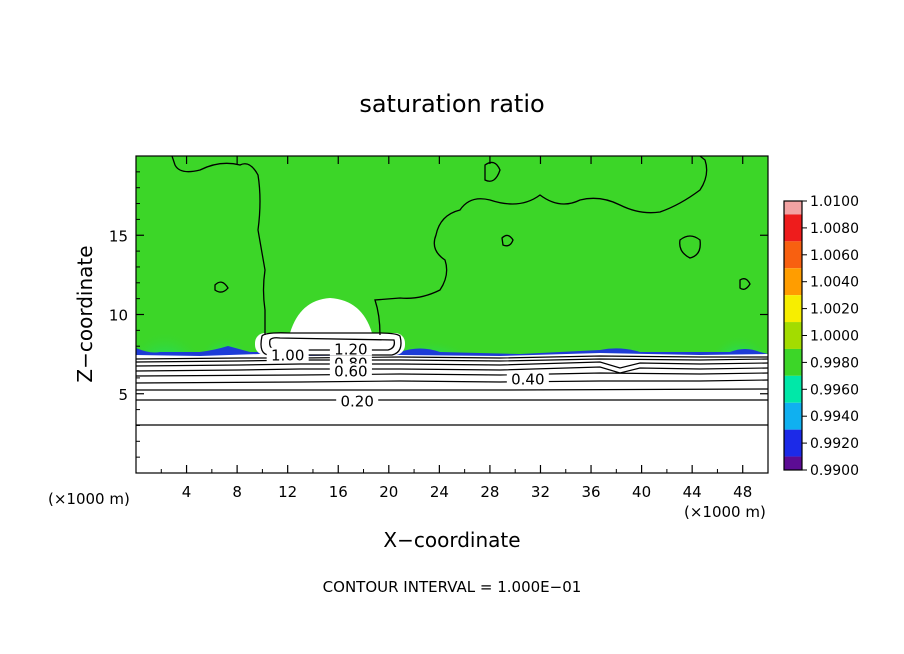 The height and width of the screenshot is (654, 904). I want to click on contour-label: 0.40, so click(527, 379).